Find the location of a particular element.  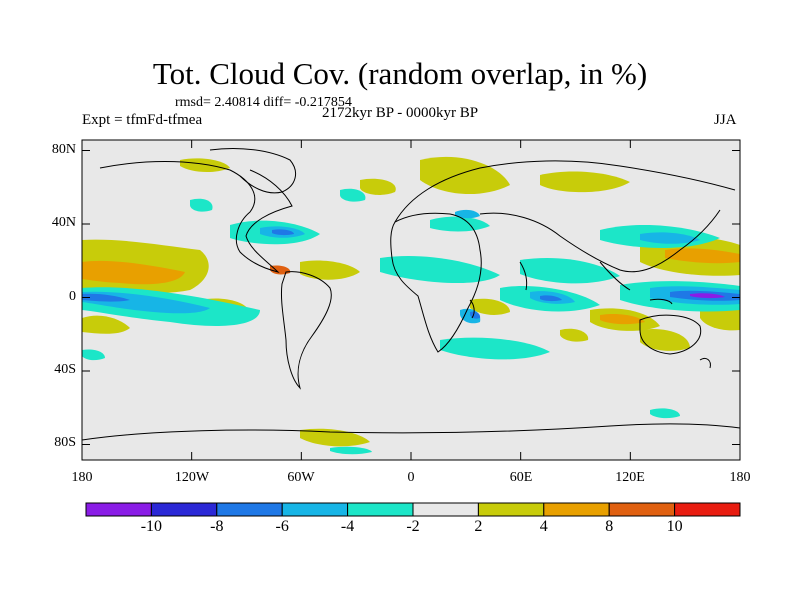

season-label: JJA is located at coordinates (725, 120).